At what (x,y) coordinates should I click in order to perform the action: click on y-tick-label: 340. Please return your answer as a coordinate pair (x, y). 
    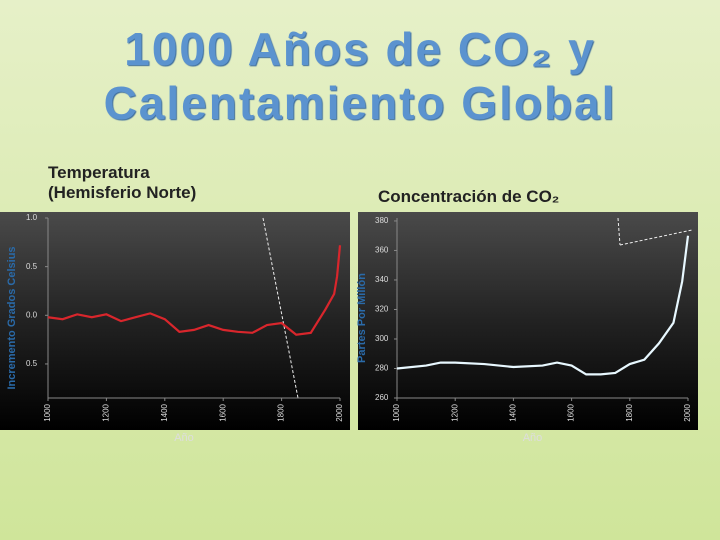
    Looking at the image, I should click on (382, 279).